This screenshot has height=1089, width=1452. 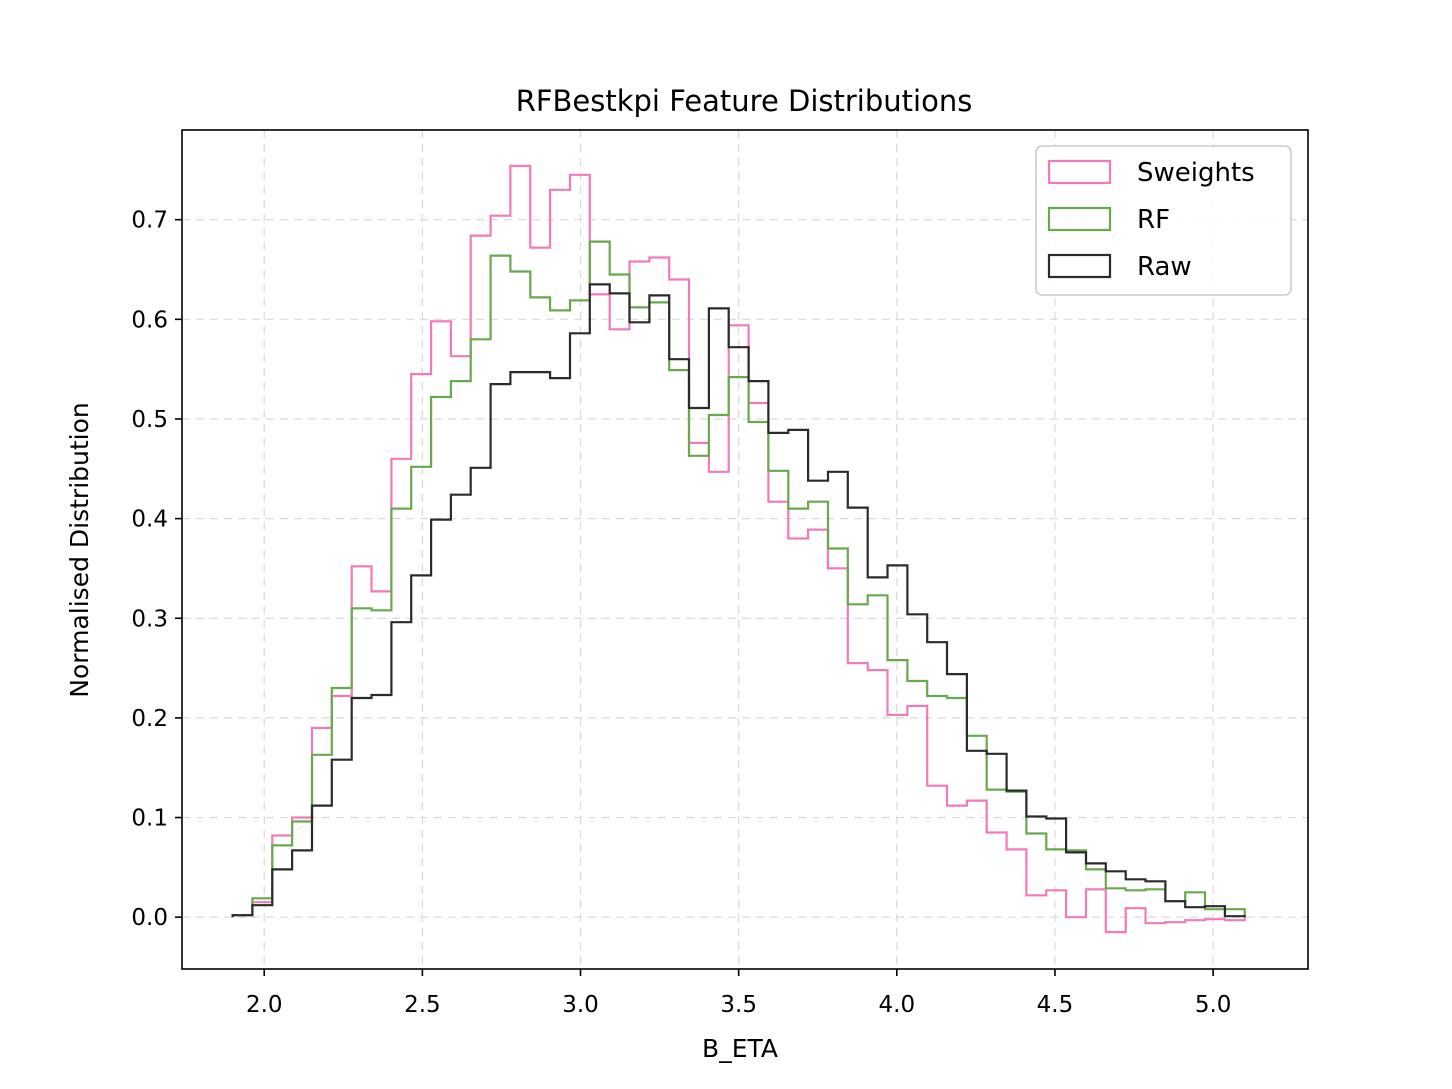 I want to click on legend-swatch-raw, so click(x=1079, y=266).